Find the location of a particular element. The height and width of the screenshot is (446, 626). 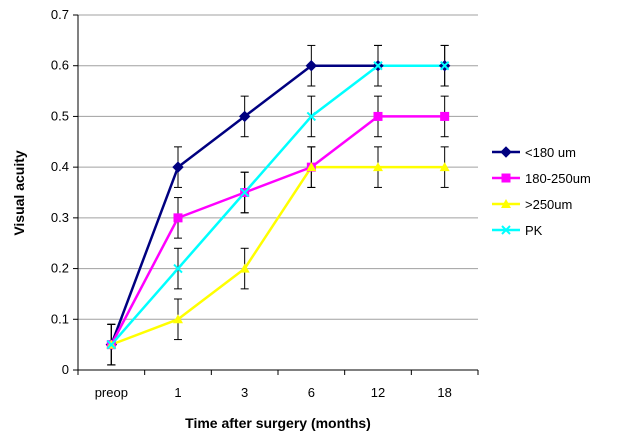

x-axis-title: Time after surgery (months) is located at coordinates (278, 423).